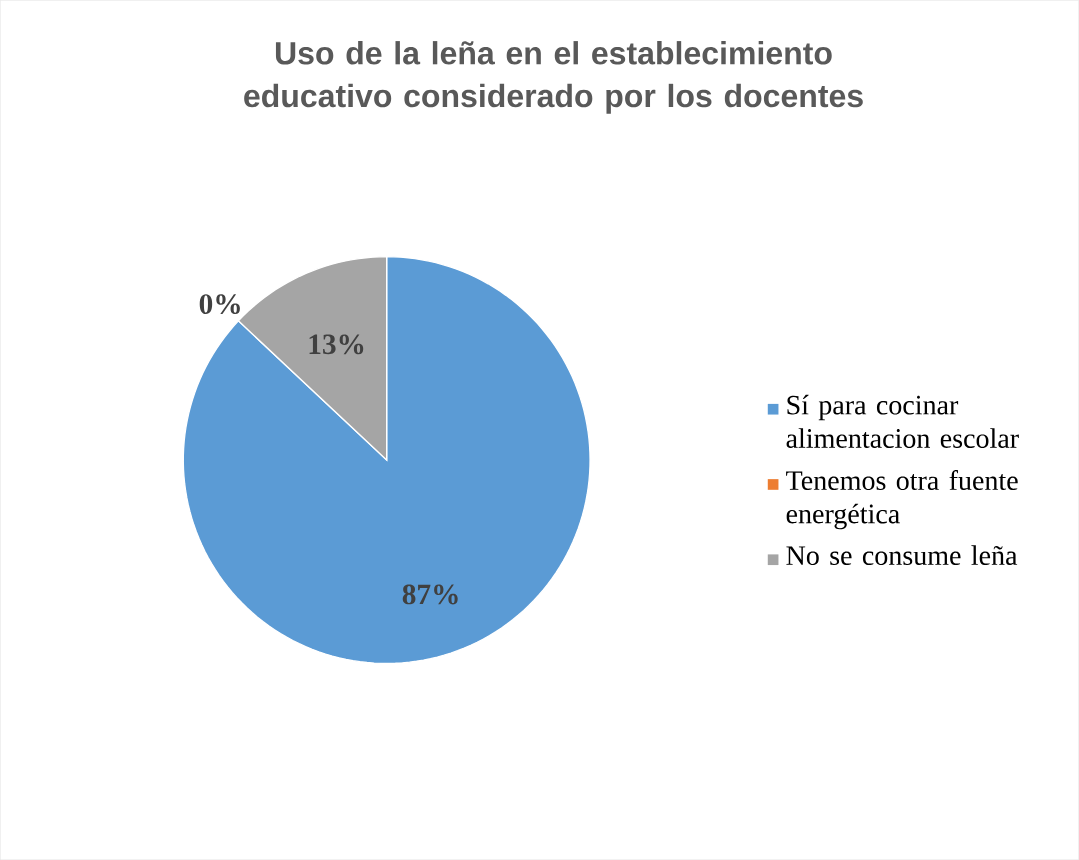  What do you see at coordinates (219, 304) in the screenshot?
I see `text: 0%` at bounding box center [219, 304].